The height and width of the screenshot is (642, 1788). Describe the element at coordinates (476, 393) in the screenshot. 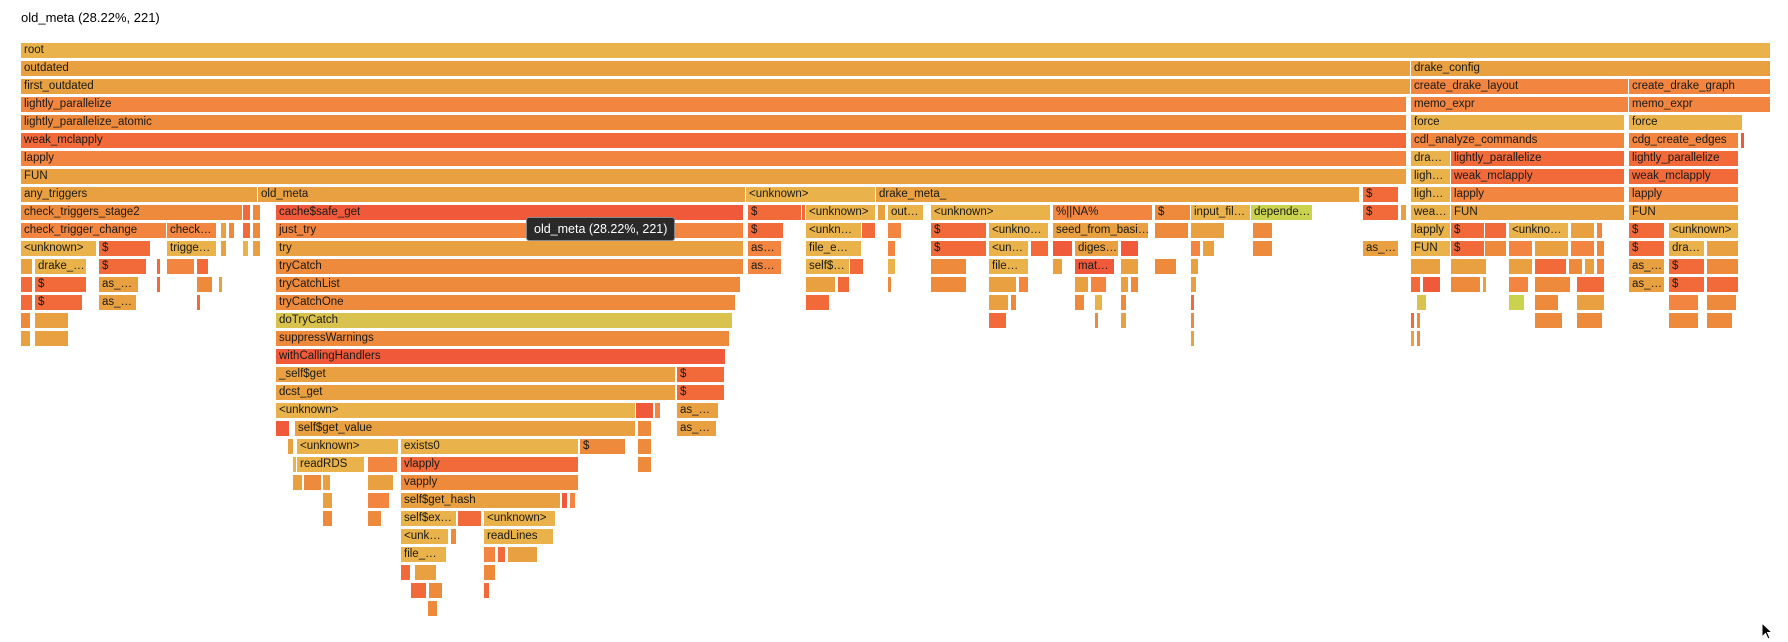

I see `flame-frame: dcst_get` at that location.